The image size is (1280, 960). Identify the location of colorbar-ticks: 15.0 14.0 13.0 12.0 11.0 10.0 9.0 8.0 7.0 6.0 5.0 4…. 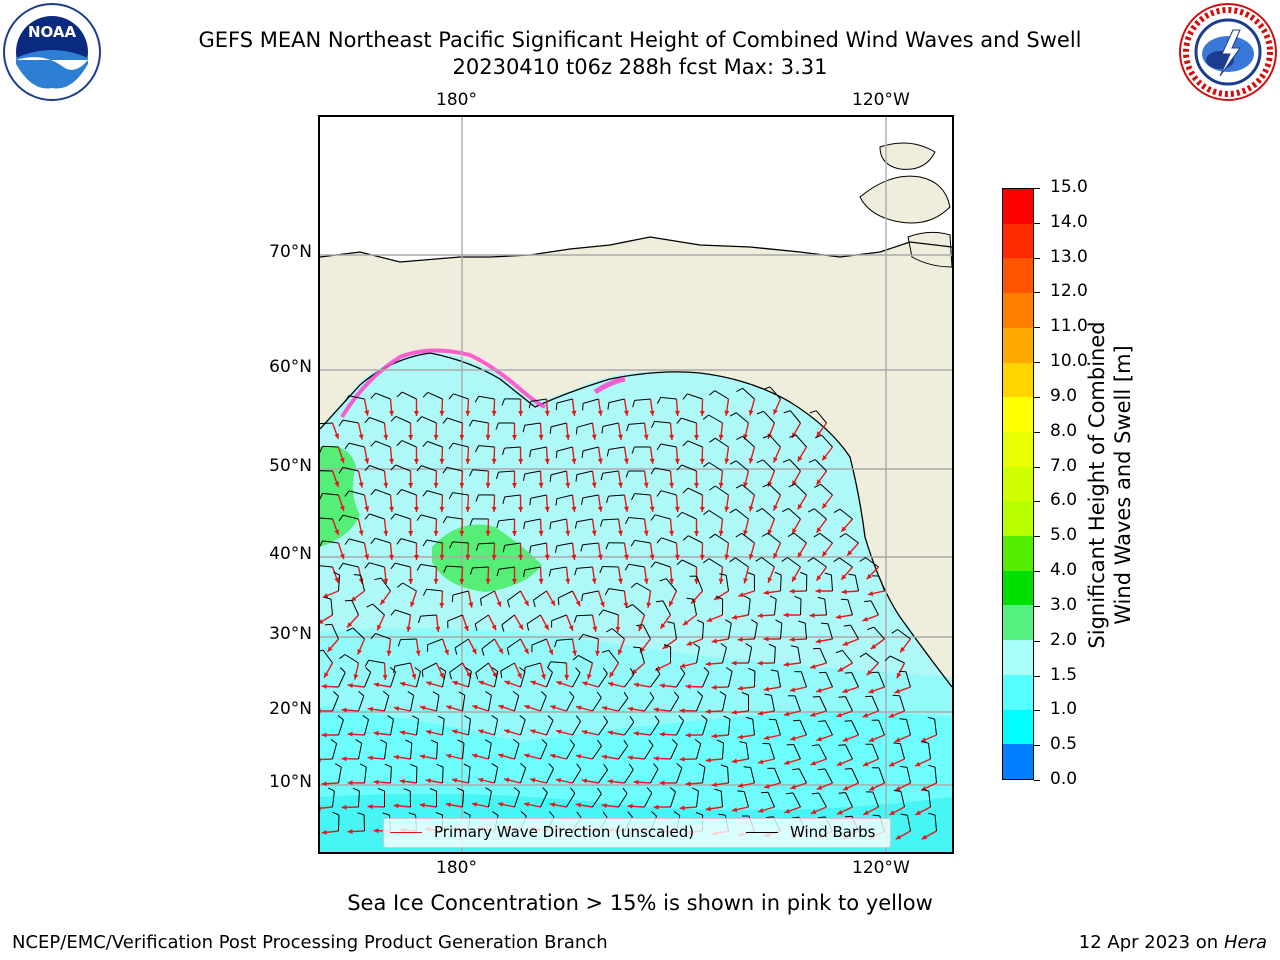
(1074, 483).